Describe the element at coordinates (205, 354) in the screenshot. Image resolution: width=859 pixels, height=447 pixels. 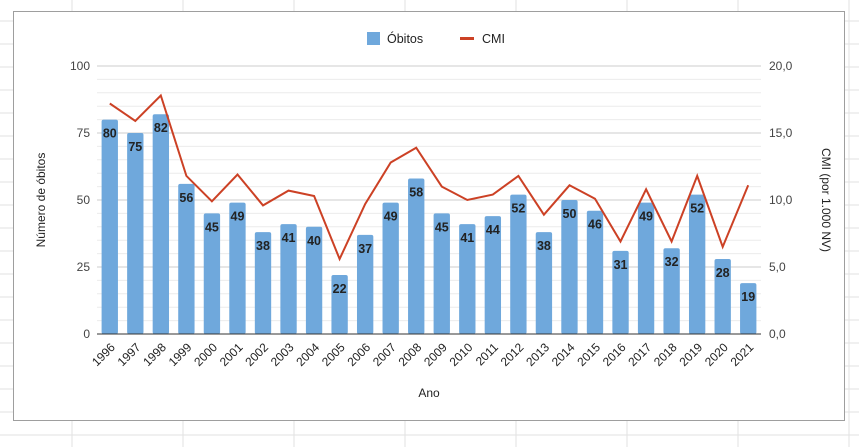
I see `x-axis-tick-label: 2000` at that location.